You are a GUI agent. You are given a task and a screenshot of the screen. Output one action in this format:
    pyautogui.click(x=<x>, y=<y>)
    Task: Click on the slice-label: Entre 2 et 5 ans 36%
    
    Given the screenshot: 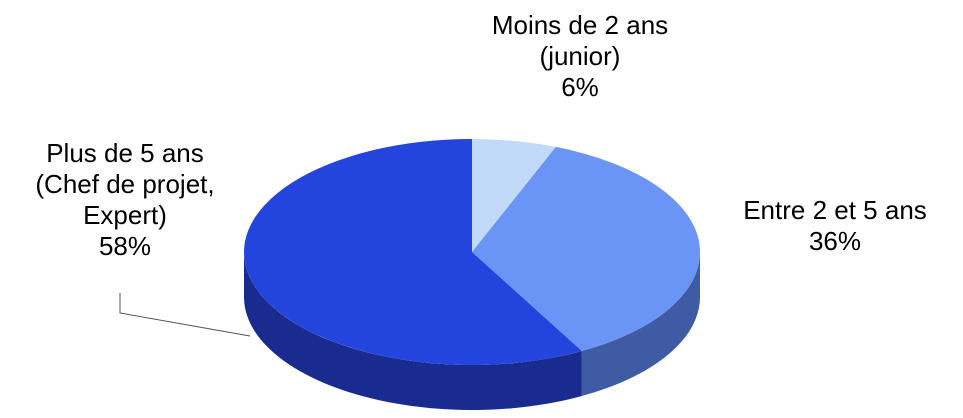 What is the action you would take?
    pyautogui.click(x=834, y=226)
    